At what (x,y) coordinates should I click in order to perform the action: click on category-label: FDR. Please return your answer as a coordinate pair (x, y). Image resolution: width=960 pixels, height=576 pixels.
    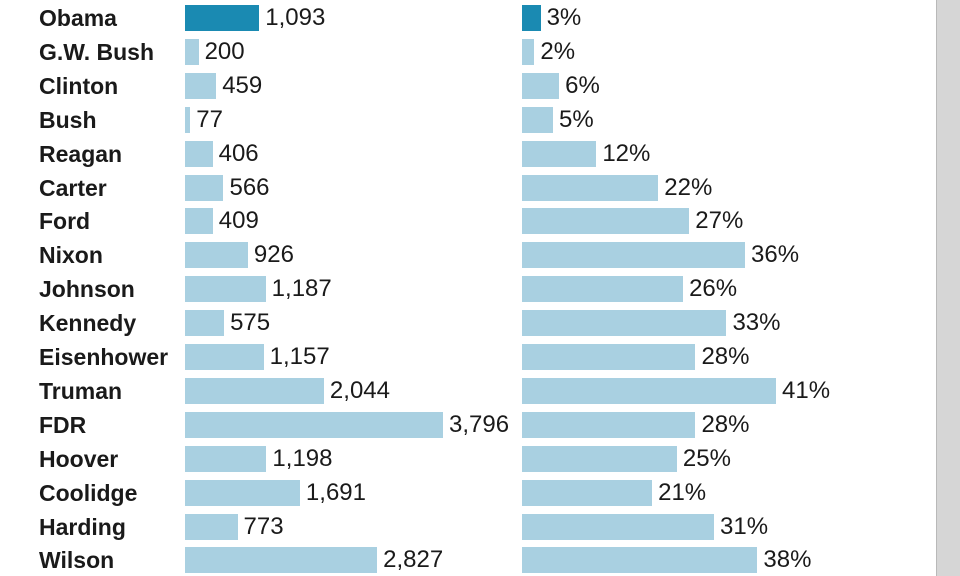
    Looking at the image, I should click on (63, 424).